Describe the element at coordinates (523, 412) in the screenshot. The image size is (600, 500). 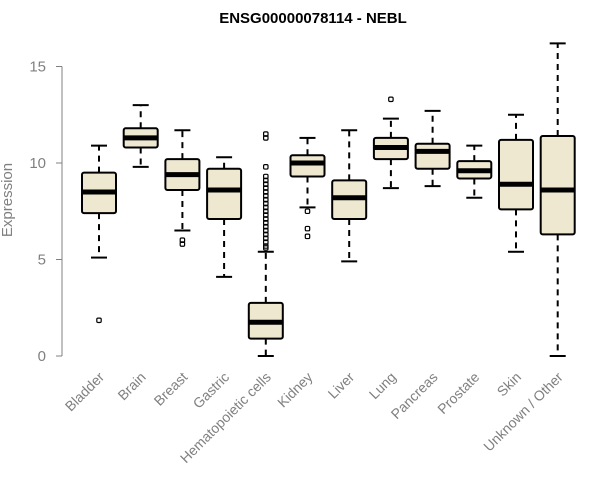
I see `x-tick-label: Unknown / Other` at that location.